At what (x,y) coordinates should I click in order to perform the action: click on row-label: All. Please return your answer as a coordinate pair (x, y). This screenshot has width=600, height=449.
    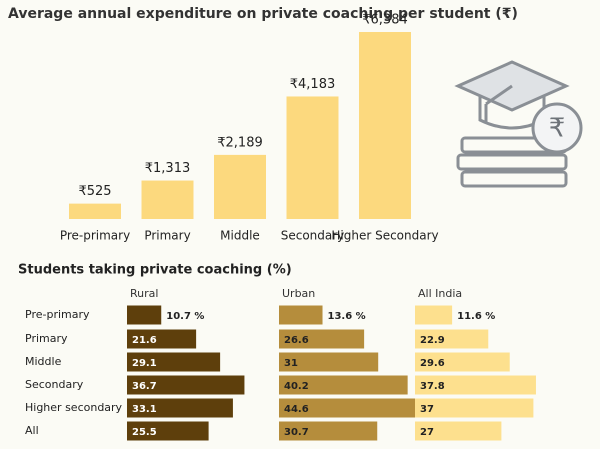
    Looking at the image, I should click on (32, 430).